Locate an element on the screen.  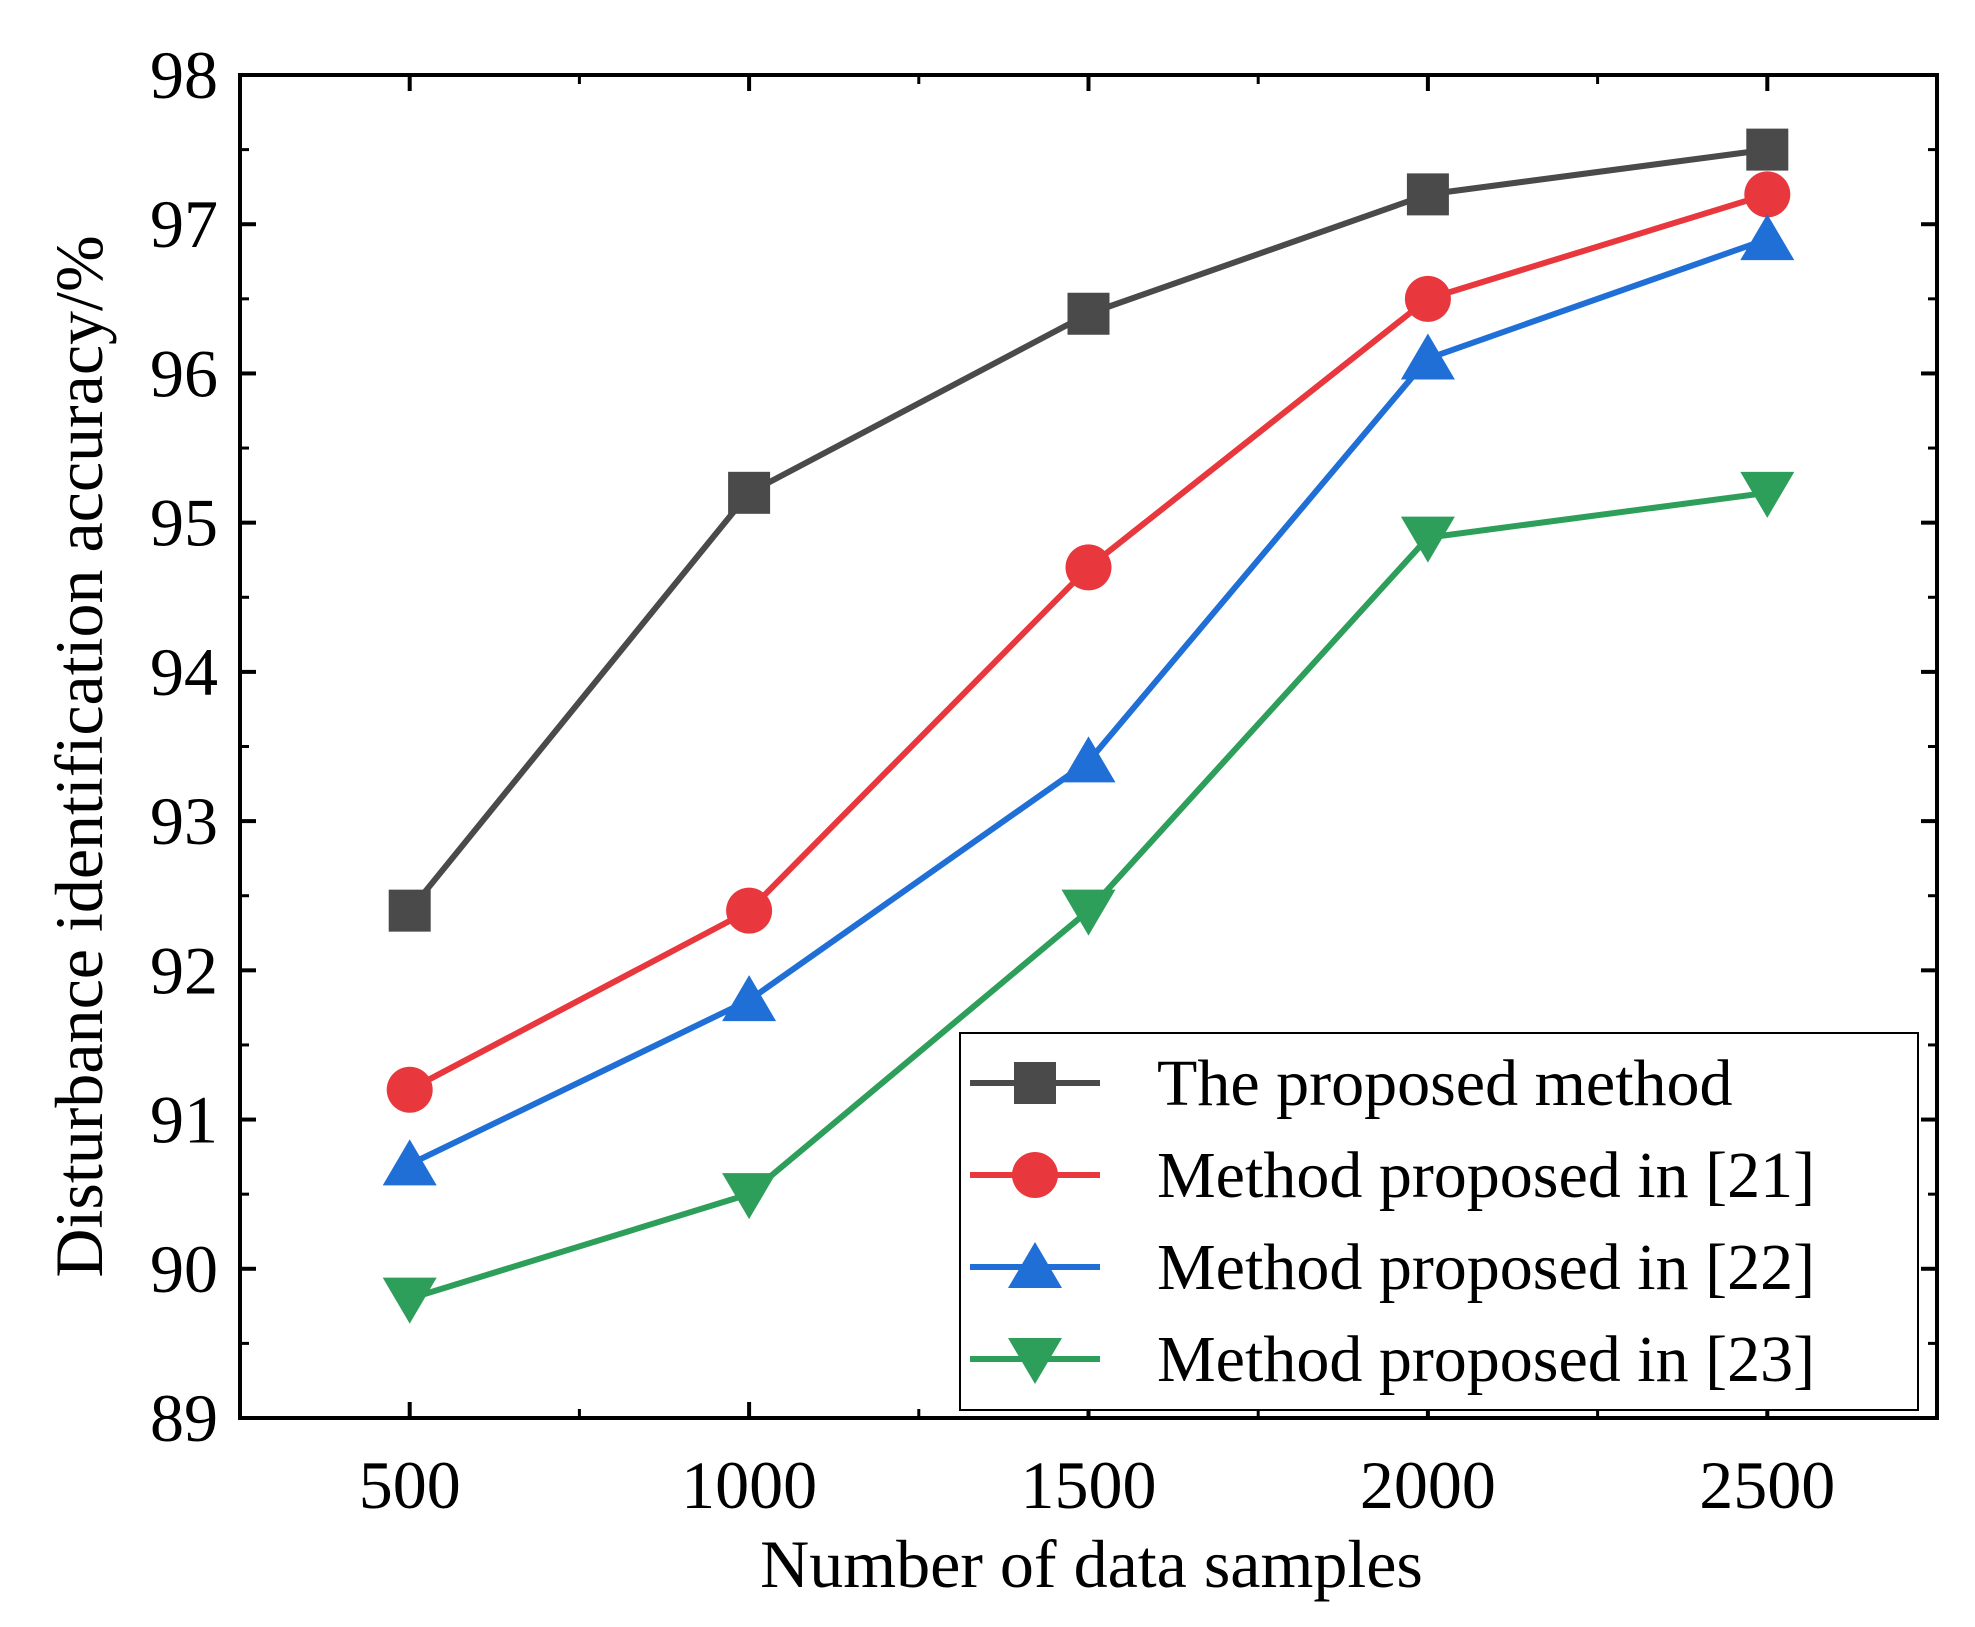
x-axis-title: Number of data samples is located at coordinates (1091, 1564).